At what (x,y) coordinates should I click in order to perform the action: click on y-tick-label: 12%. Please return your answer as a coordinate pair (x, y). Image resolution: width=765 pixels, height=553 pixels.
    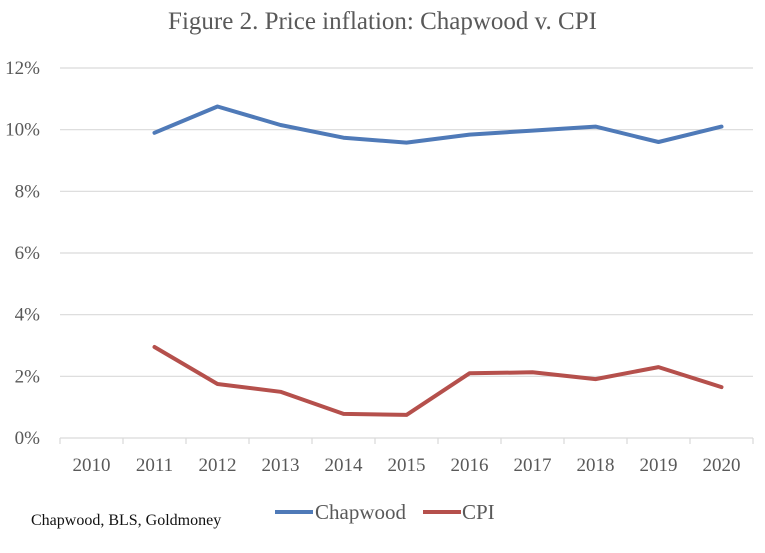
    Looking at the image, I should click on (22, 68).